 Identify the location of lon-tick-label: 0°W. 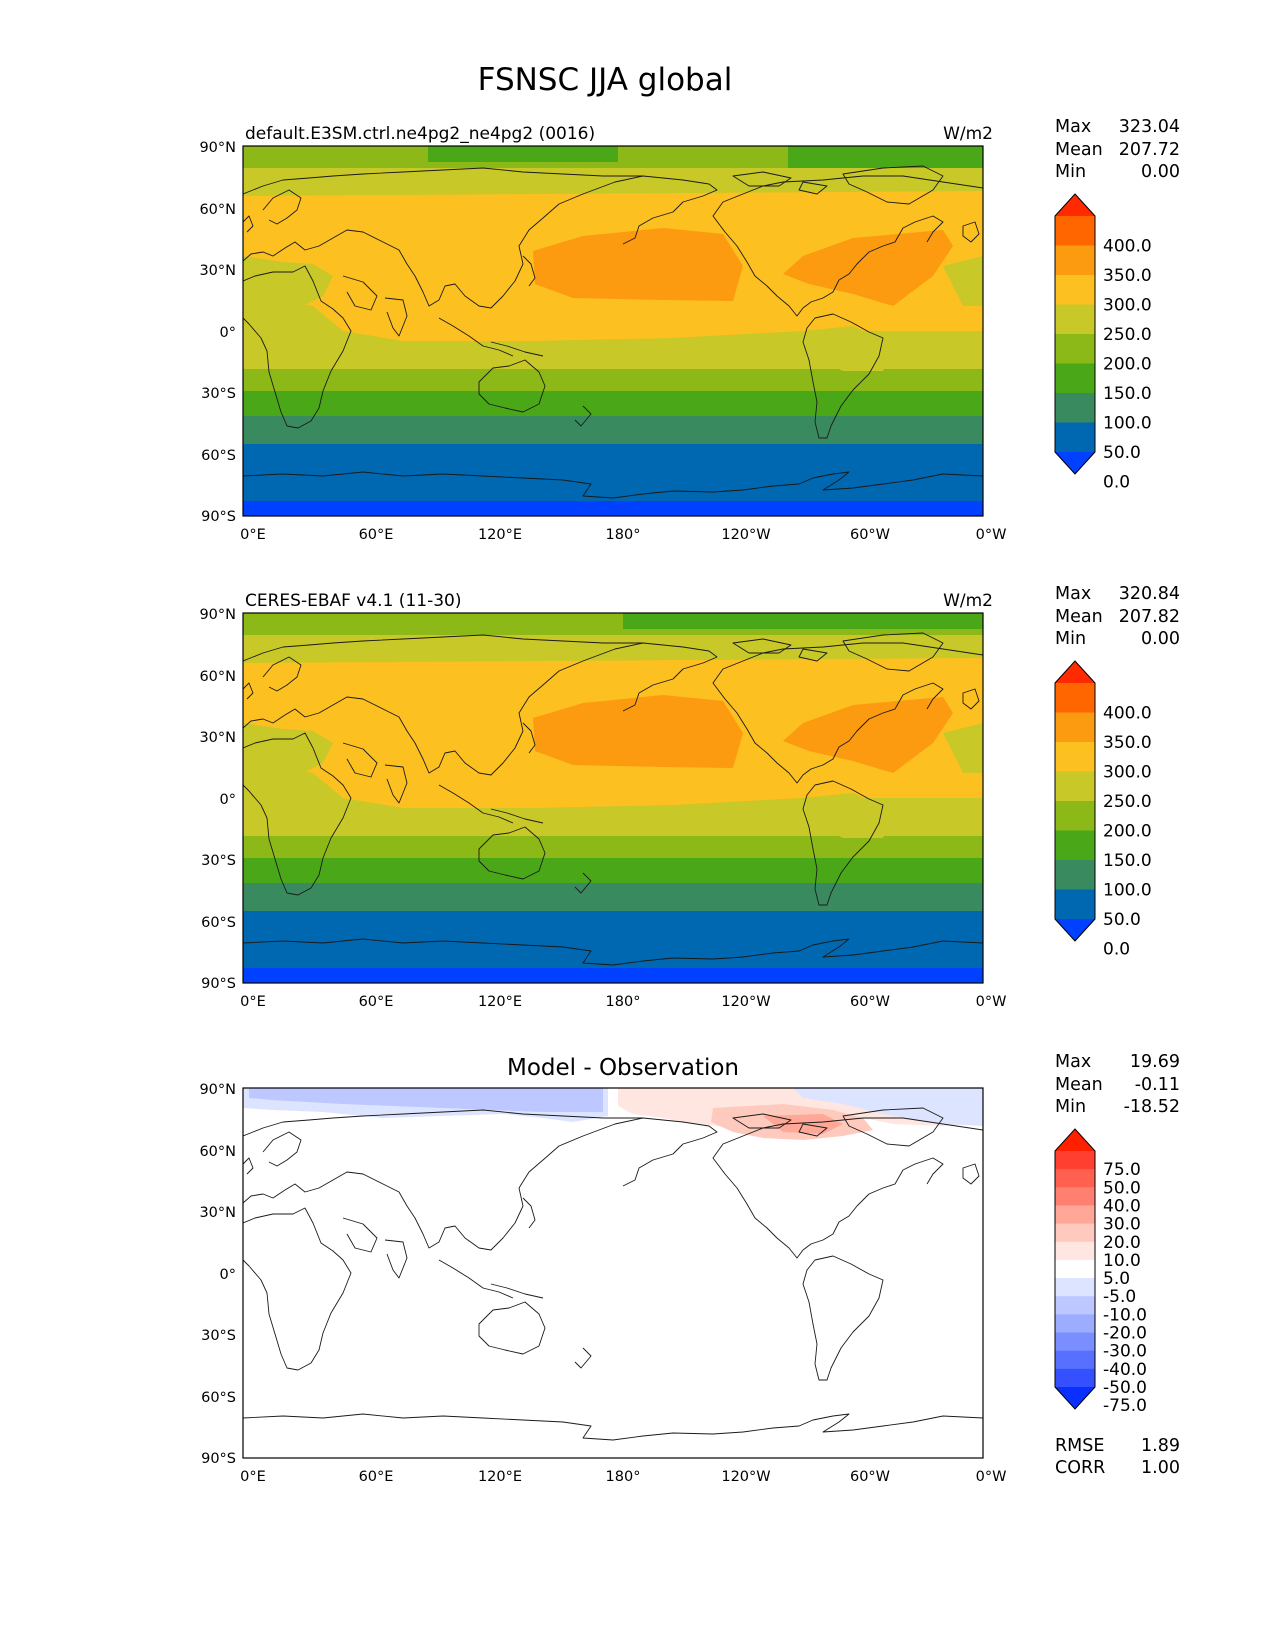
(991, 1477).